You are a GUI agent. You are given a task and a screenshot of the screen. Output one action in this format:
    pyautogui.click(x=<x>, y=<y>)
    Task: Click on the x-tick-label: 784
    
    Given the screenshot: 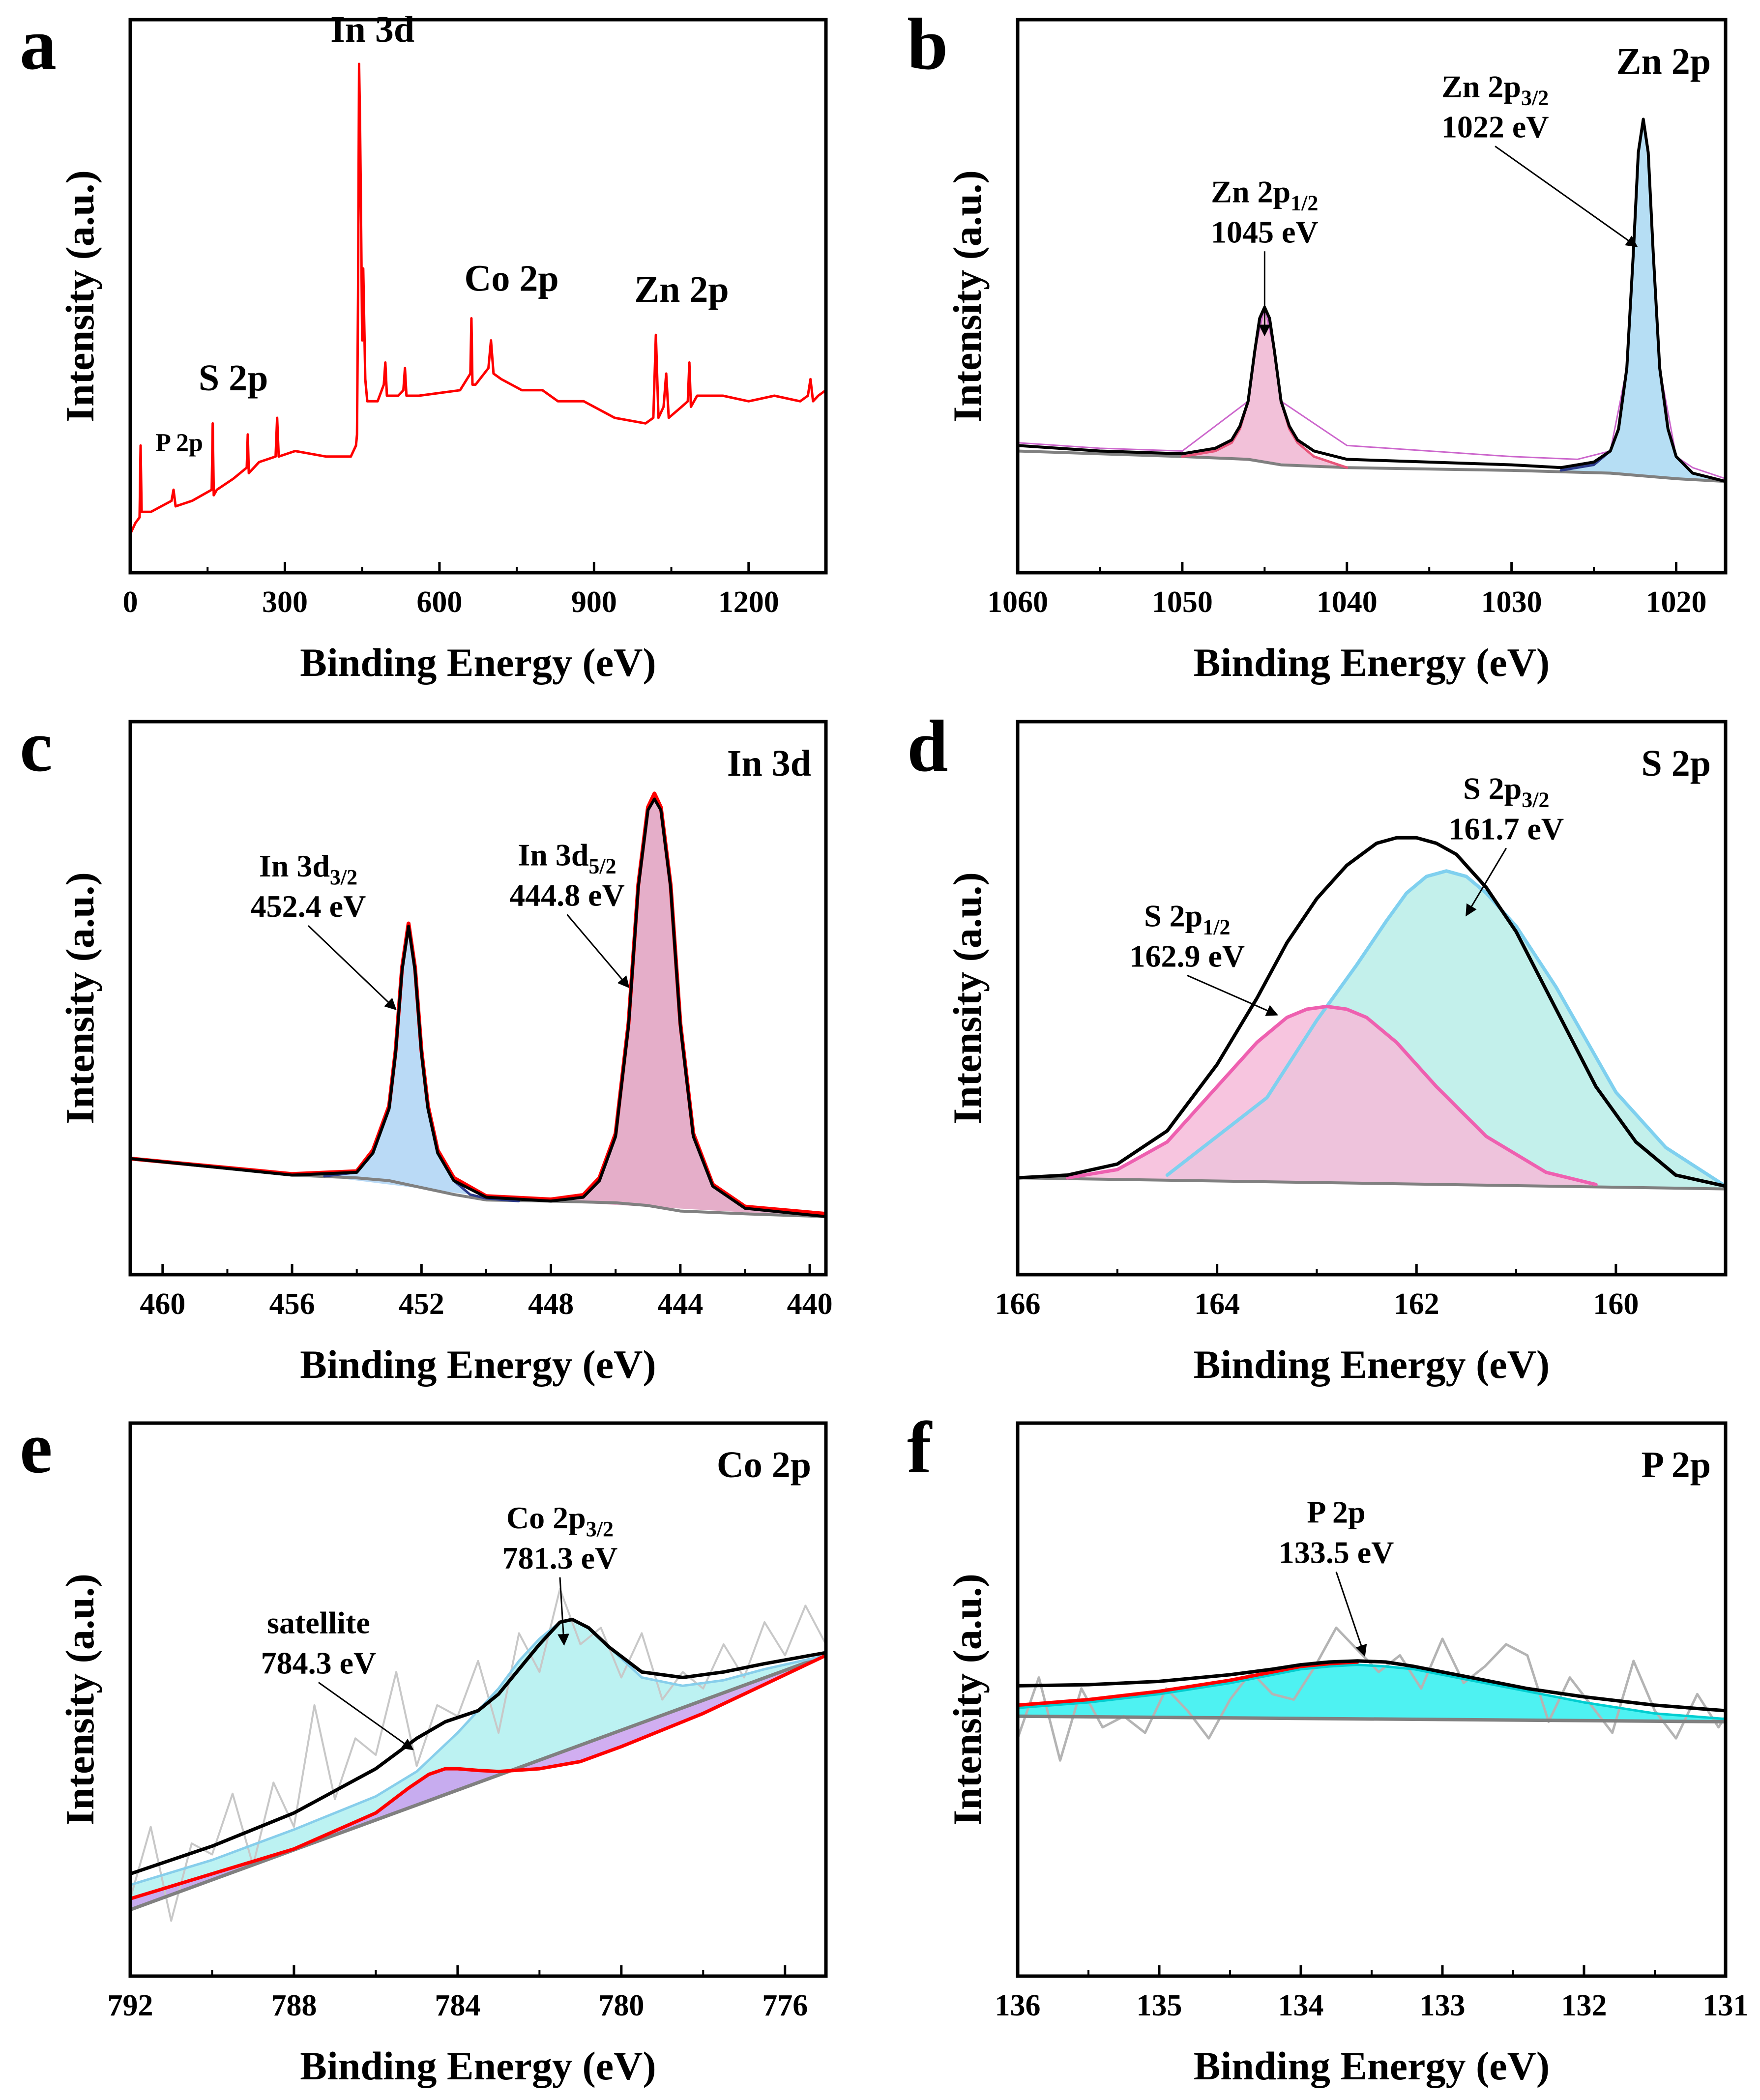 What is the action you would take?
    pyautogui.click(x=457, y=2005)
    